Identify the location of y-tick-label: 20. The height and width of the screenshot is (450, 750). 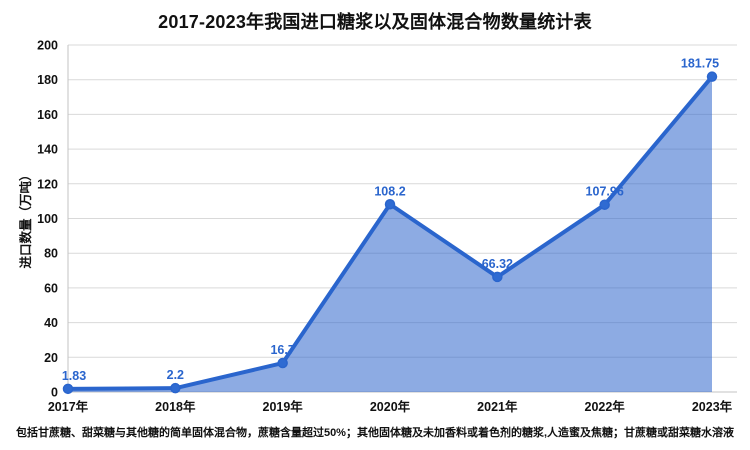
(51, 358).